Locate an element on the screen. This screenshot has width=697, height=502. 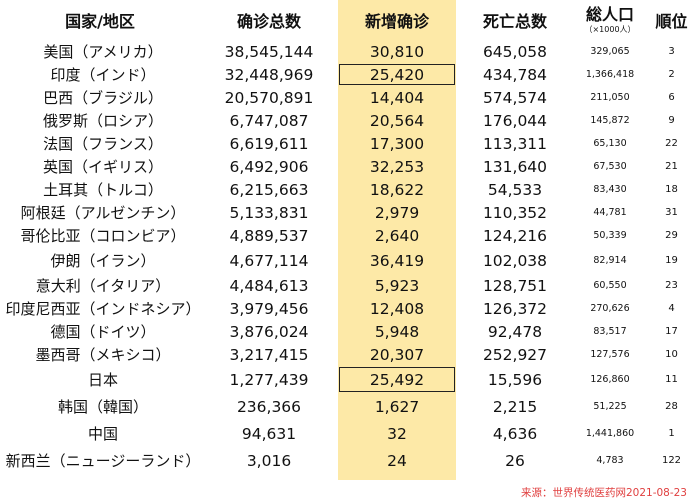
new-cases: 30,810 is located at coordinates (397, 51).